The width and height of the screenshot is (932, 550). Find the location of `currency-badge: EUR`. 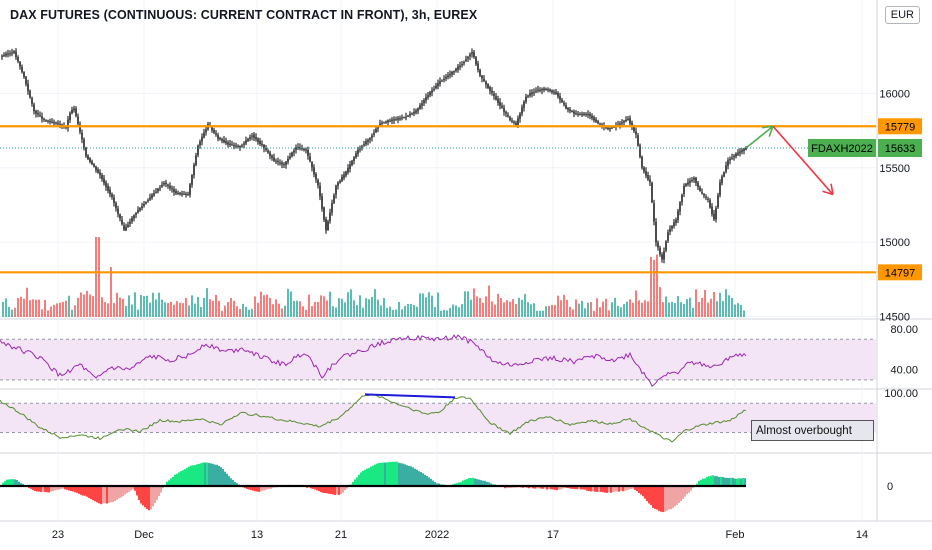

currency-badge: EUR is located at coordinates (902, 15).